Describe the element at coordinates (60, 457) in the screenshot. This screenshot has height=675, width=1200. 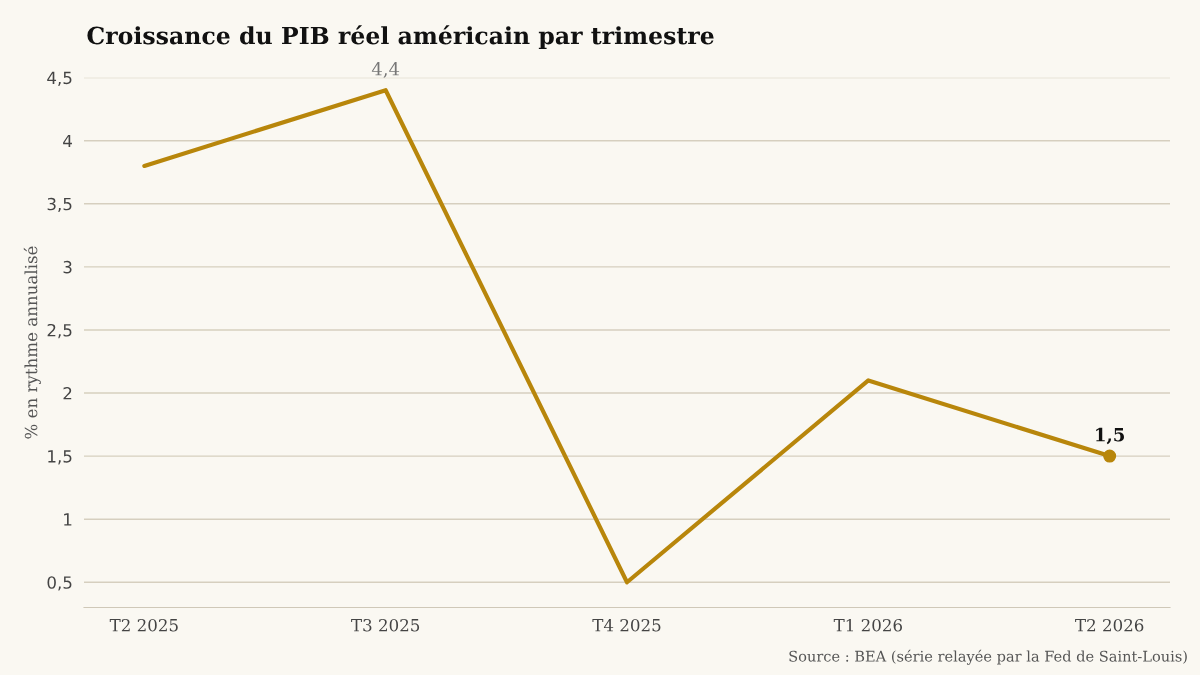
I see `y-tick-label: 1,5` at that location.